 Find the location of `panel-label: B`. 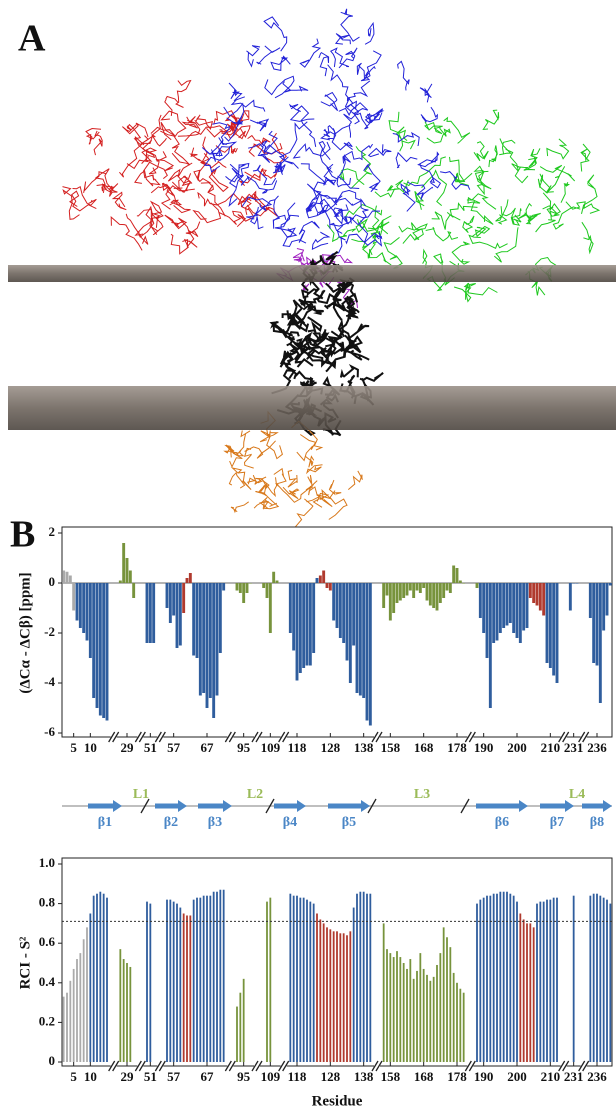

panel-label: B is located at coordinates (22, 535).